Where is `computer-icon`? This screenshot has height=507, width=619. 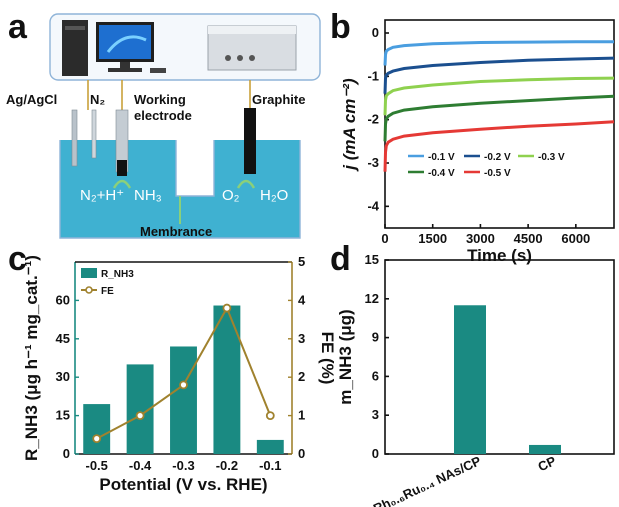
computer-icon is located at coordinates (114, 48).